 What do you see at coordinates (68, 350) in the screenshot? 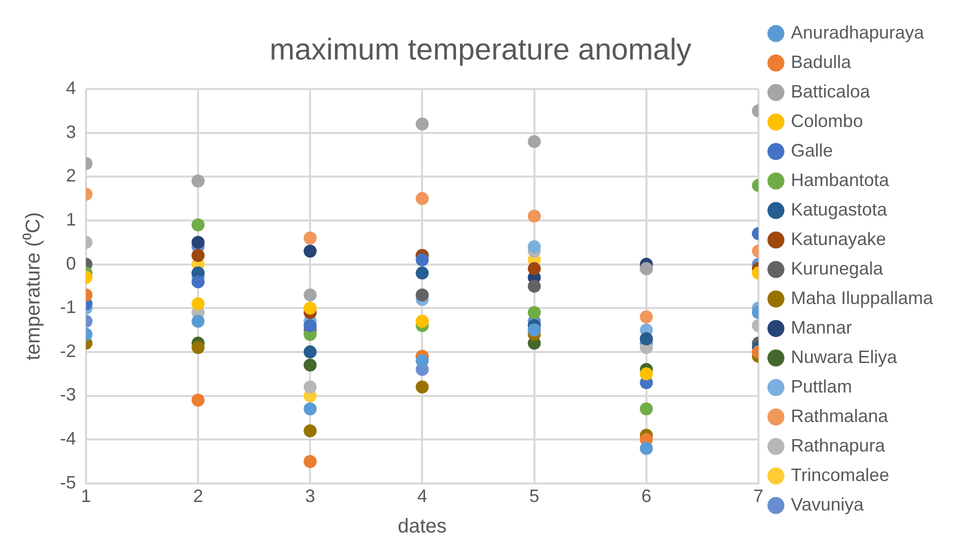
I see `y-tick-label: -2` at bounding box center [68, 350].